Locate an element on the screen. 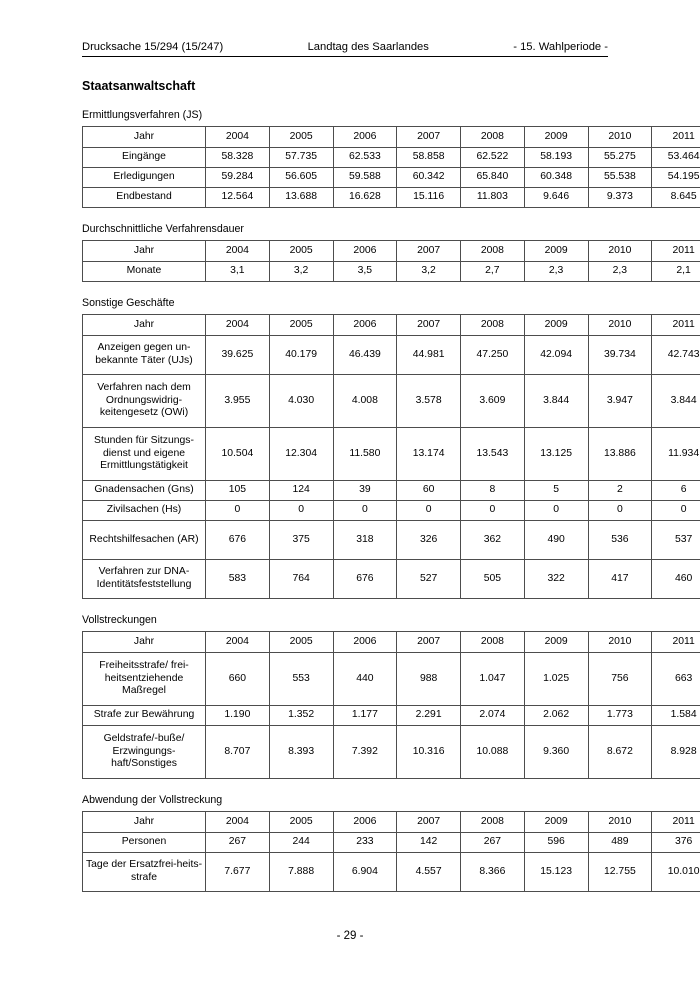  table-cell: 62.533 is located at coordinates (365, 157).